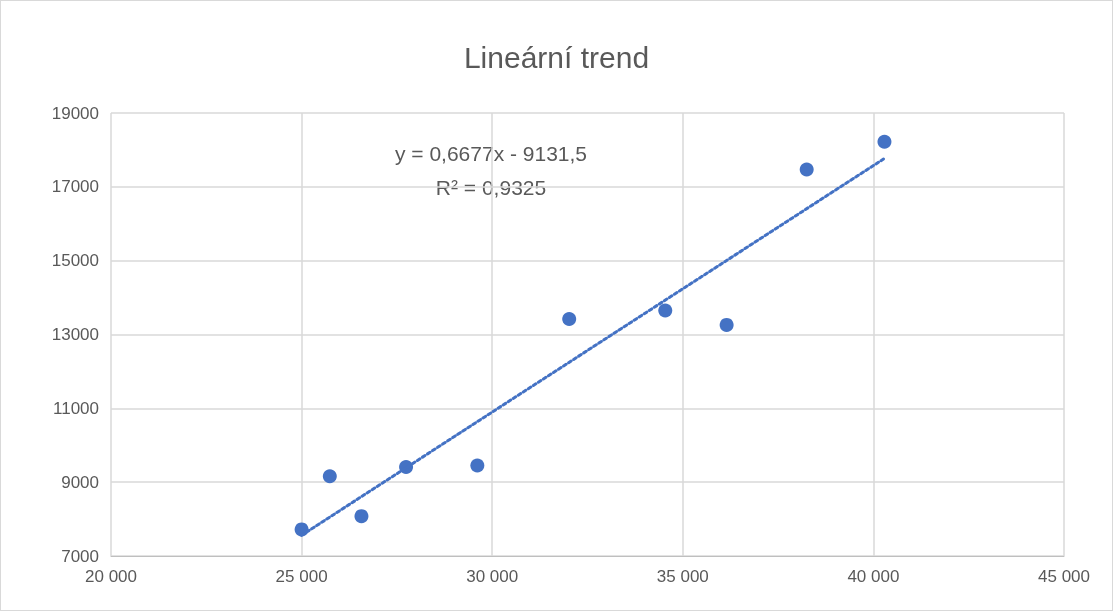 This screenshot has height=611, width=1113. Describe the element at coordinates (111, 576) in the screenshot. I see `x-tick-label: 20 000` at that location.